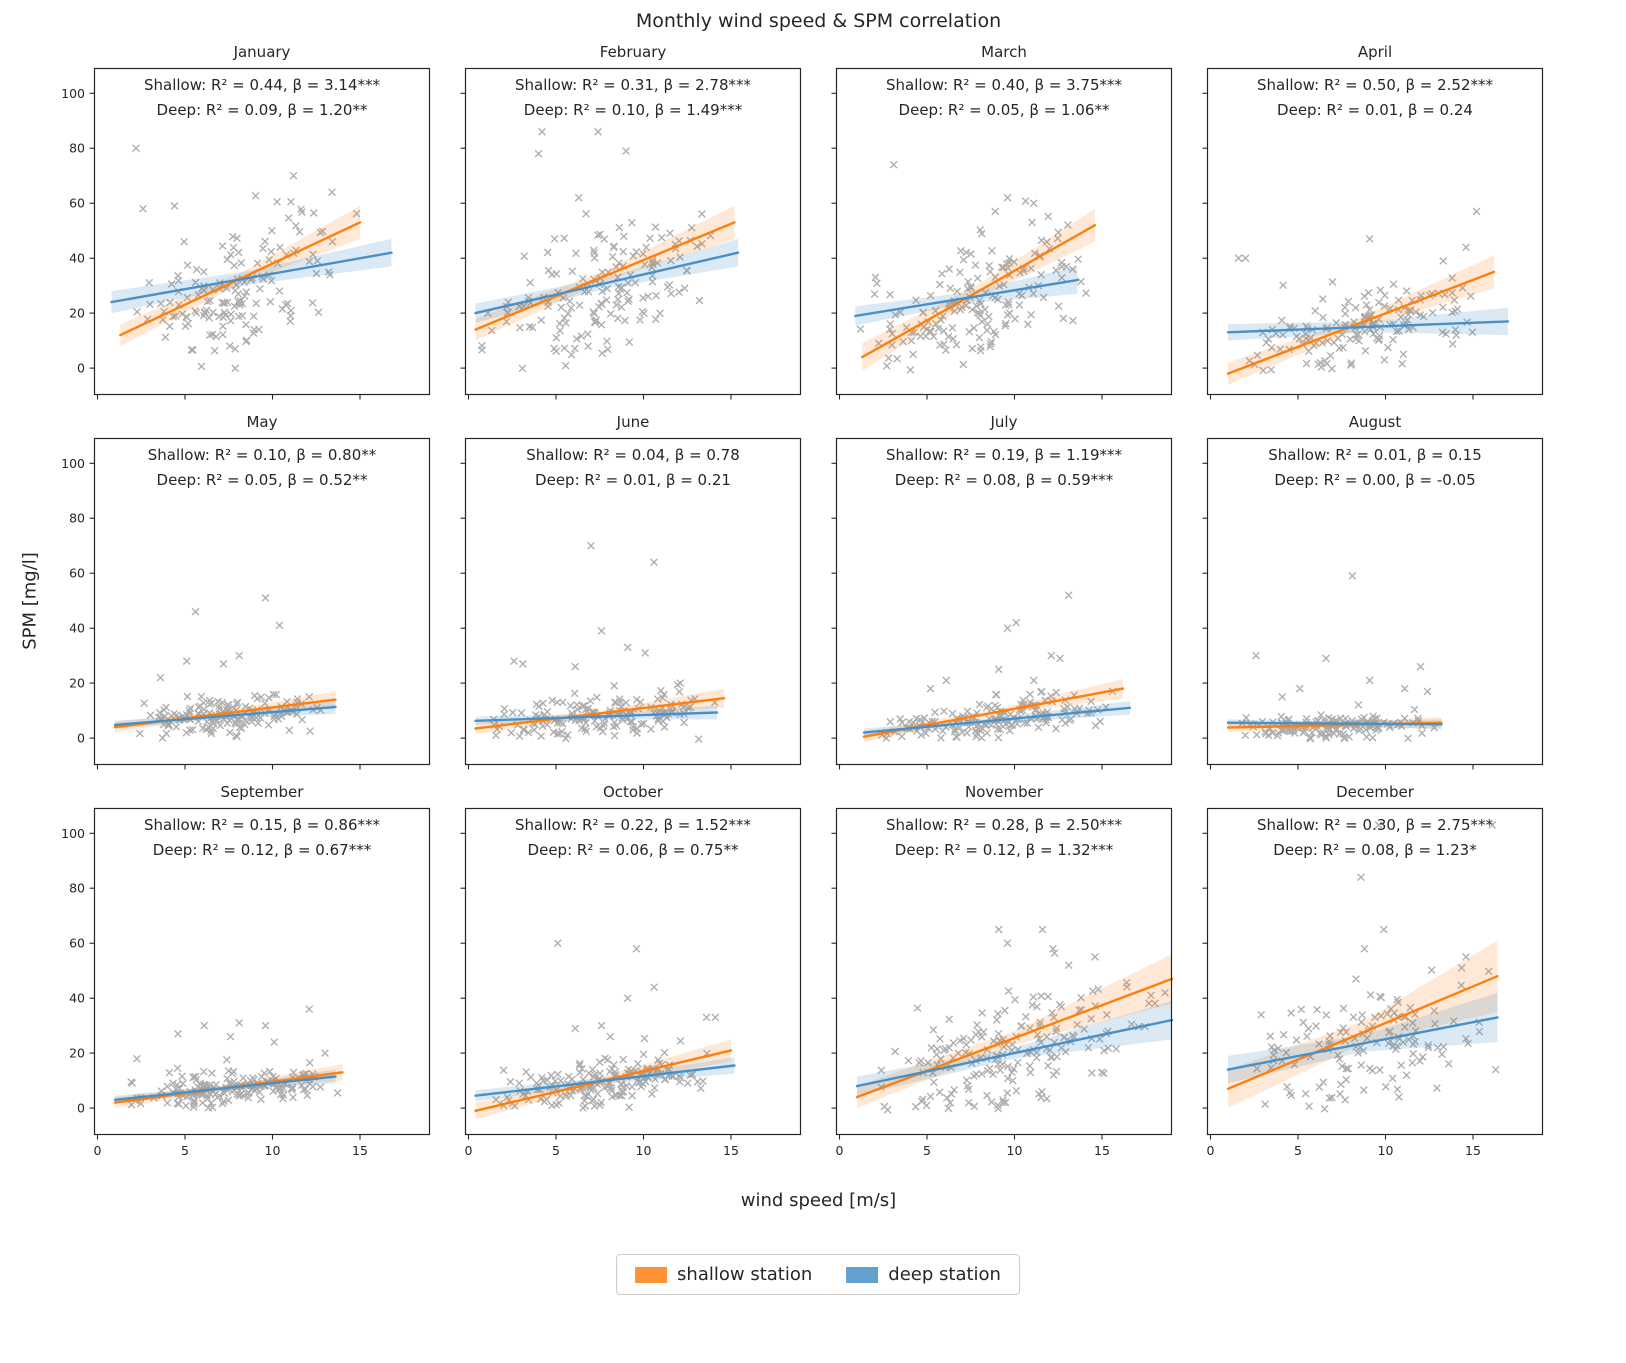  I want to click on stats-shallow-may: Shallow: R² = 0.10, β = 0.80**, so click(262, 455).